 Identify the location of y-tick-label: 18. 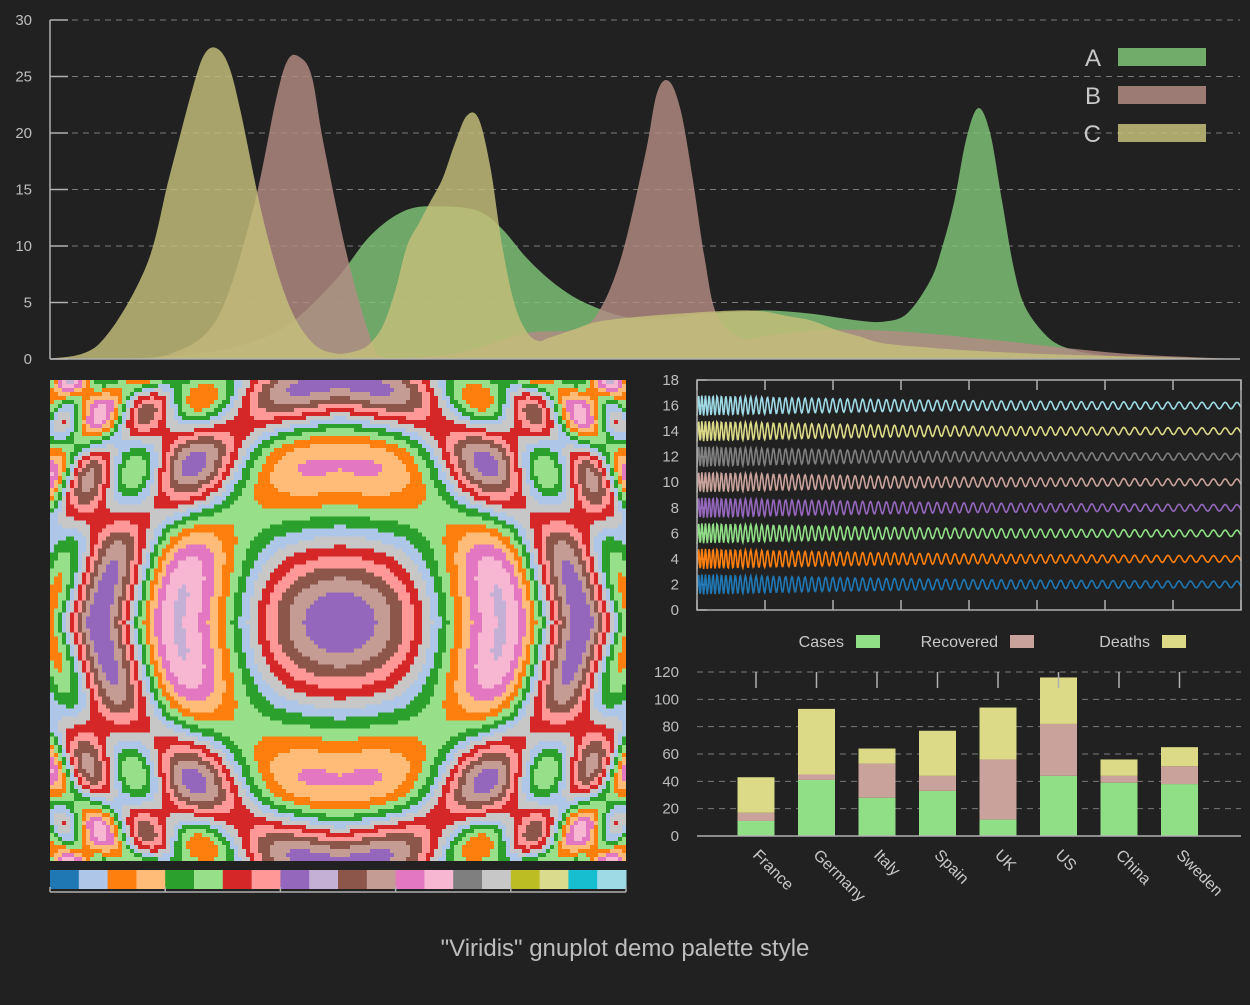
(670, 380).